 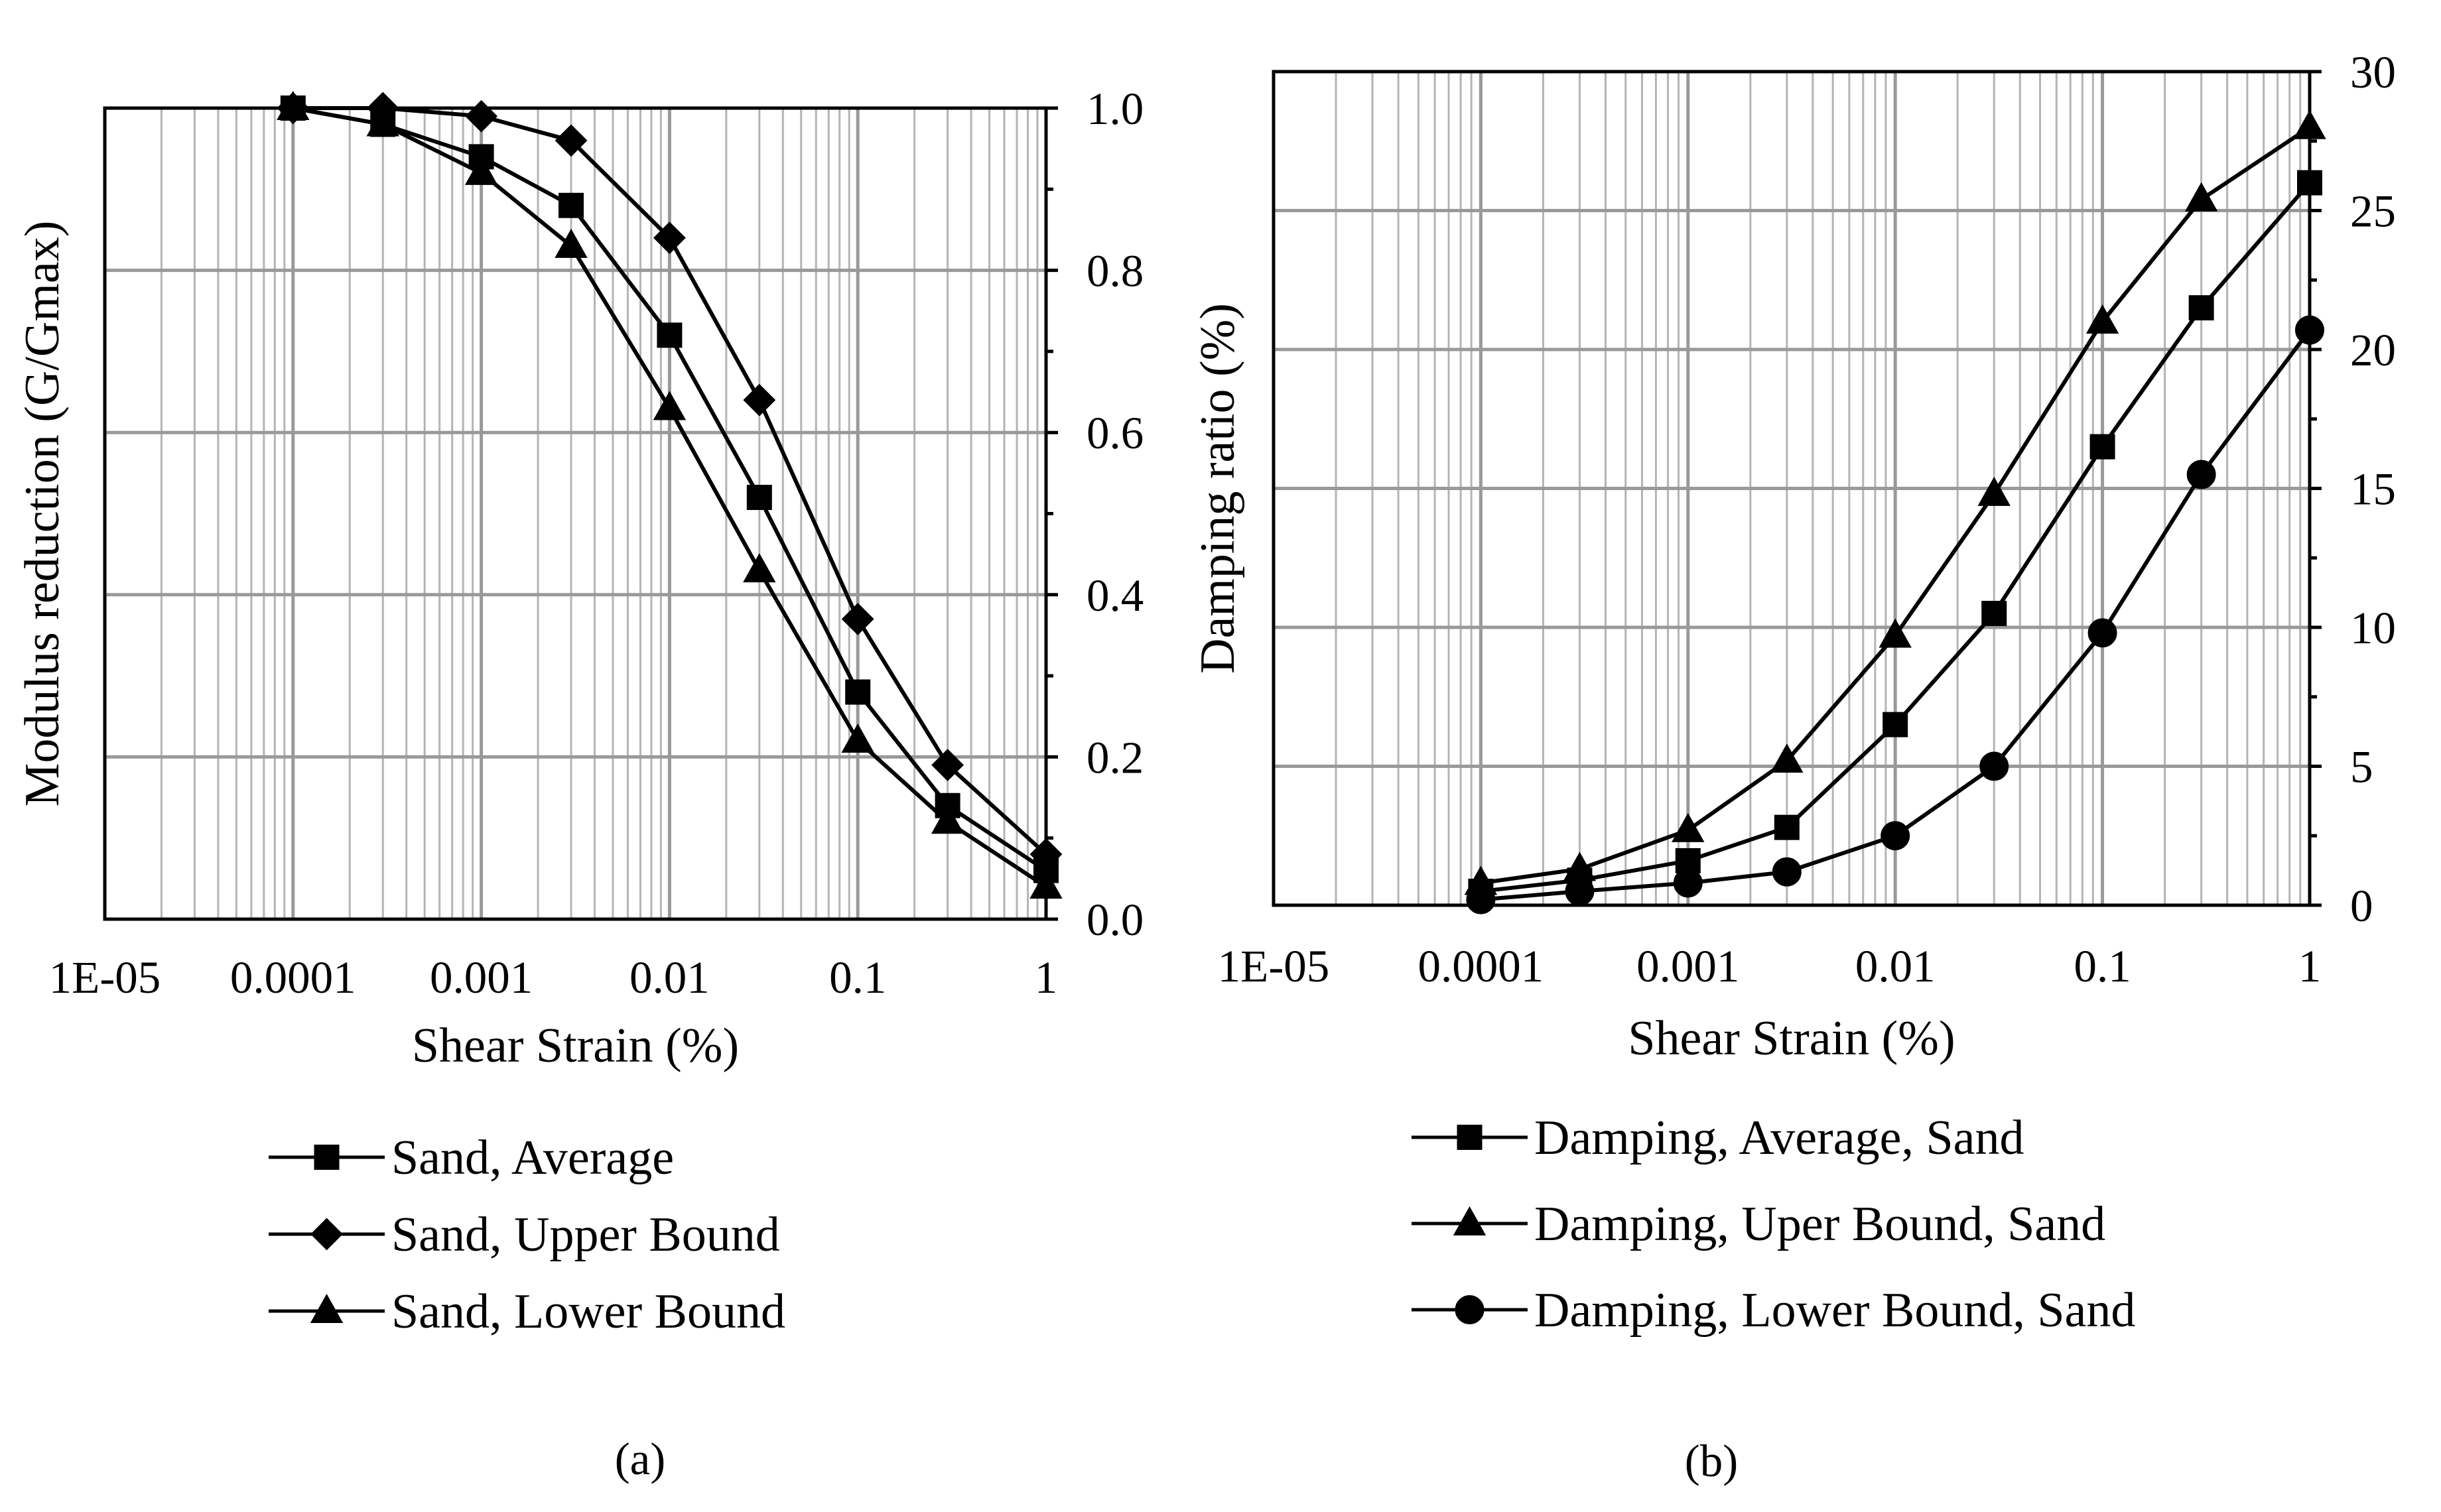 What do you see at coordinates (1469, 1309) in the screenshot?
I see `legend-marker-circle` at bounding box center [1469, 1309].